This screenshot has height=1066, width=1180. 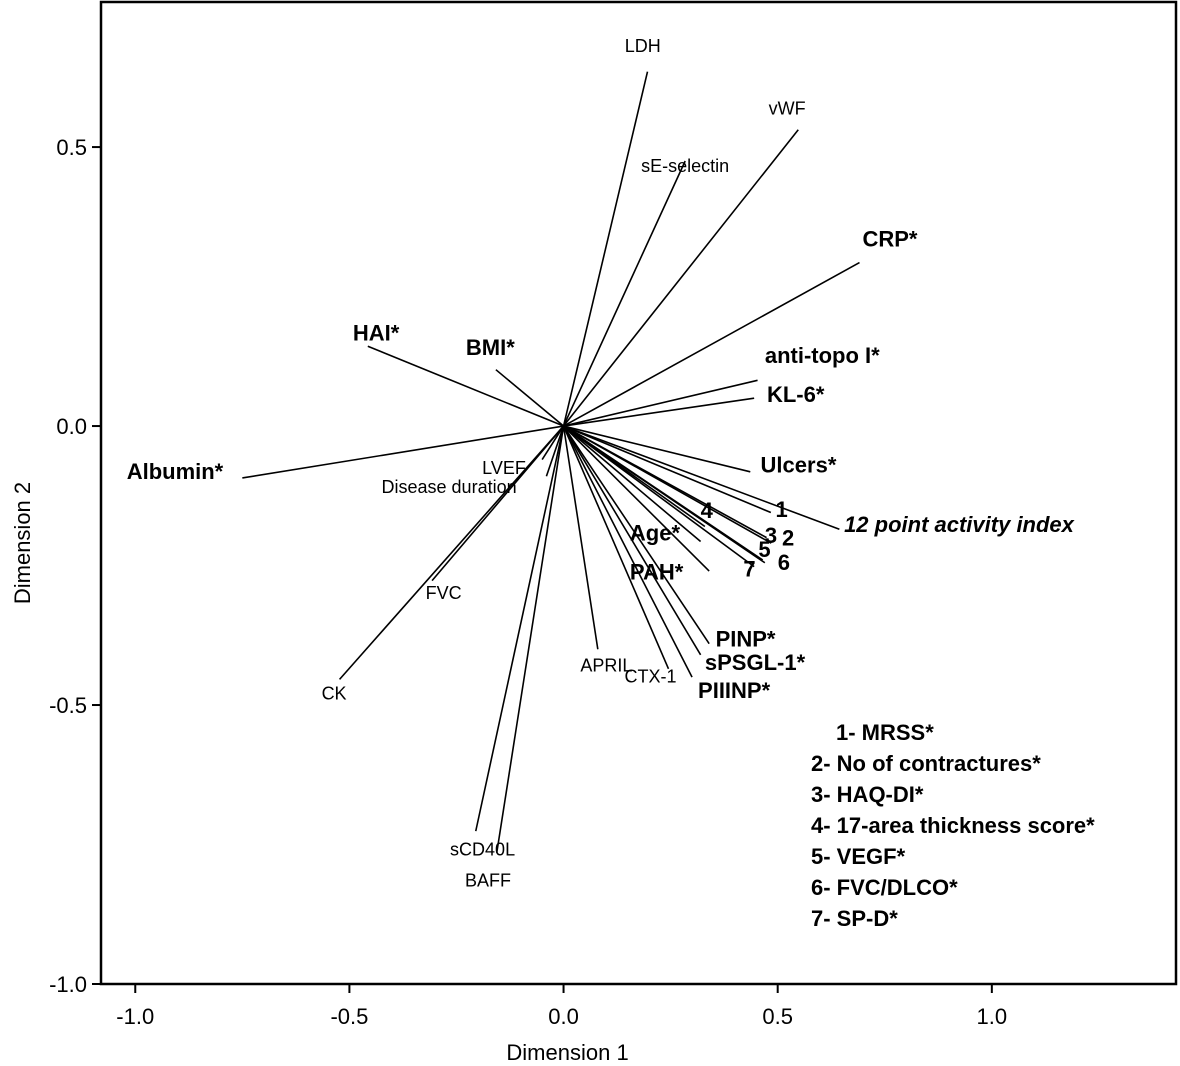 I want to click on vector-label: 4, so click(x=707, y=510).